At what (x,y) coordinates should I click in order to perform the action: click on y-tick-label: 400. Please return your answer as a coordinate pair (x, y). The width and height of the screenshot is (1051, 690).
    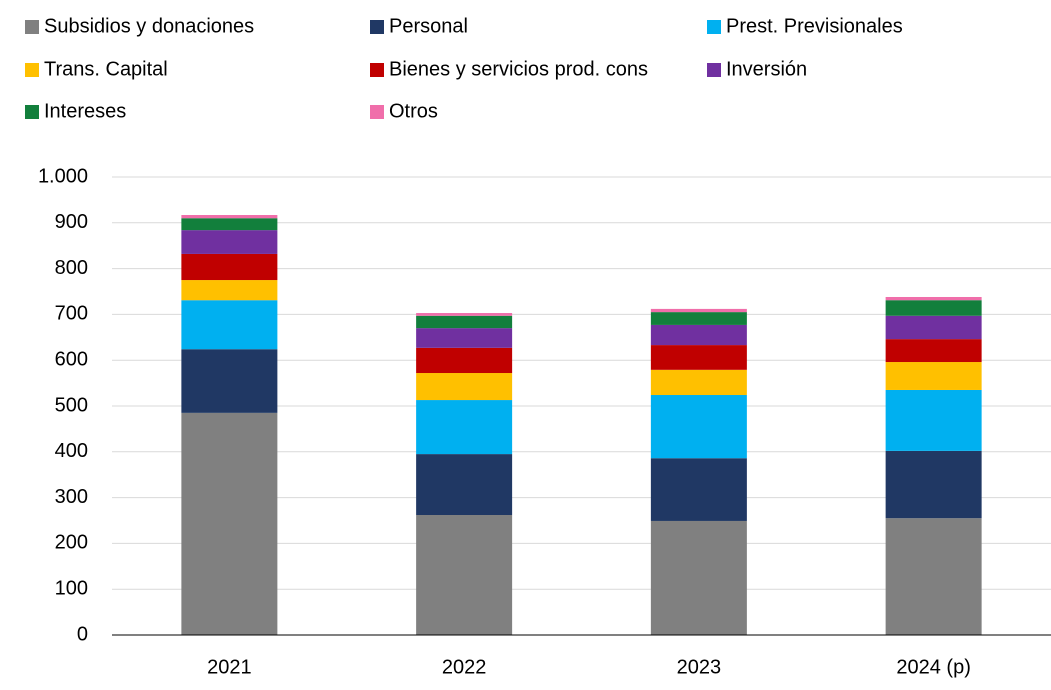
    Looking at the image, I should click on (71, 451).